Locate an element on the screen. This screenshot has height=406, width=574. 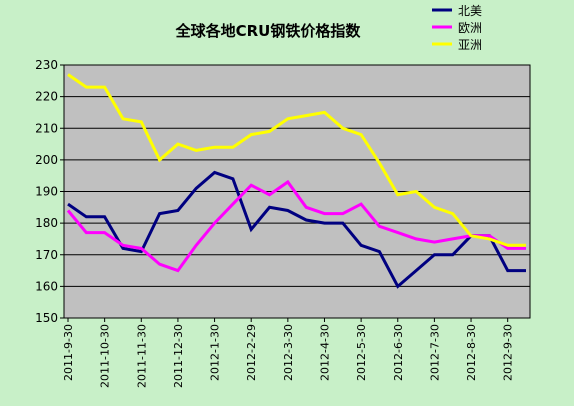
y-tick-label: 220 is located at coordinates (46, 97).